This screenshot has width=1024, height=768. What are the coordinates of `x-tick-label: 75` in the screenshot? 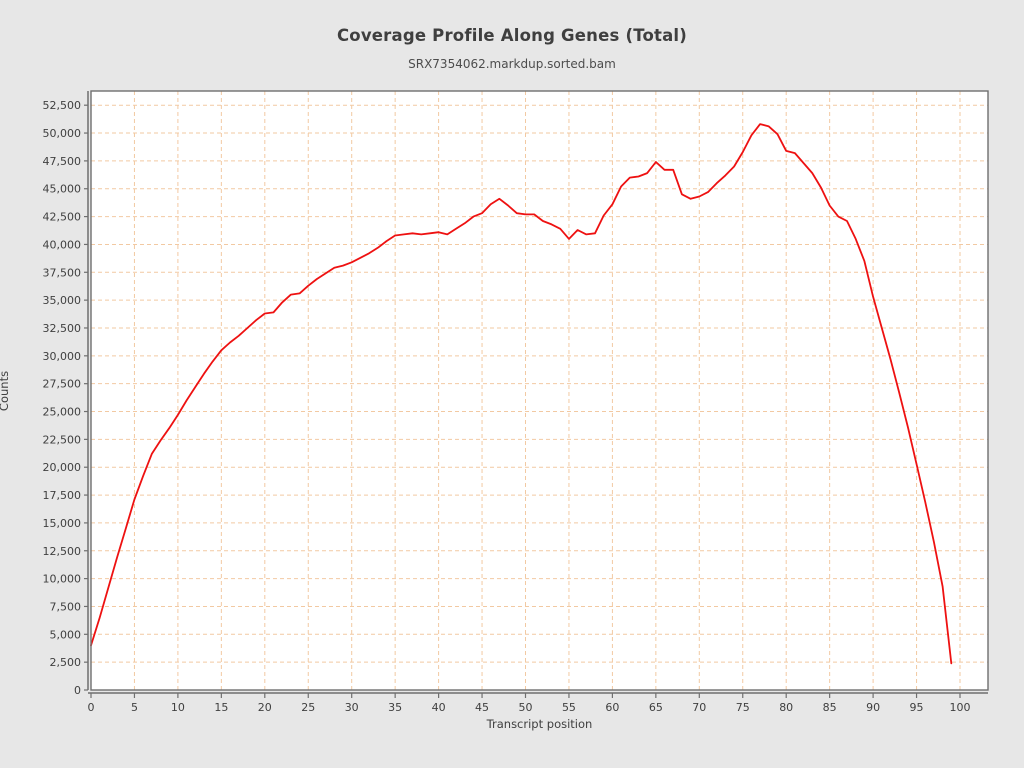 It's located at (743, 707).